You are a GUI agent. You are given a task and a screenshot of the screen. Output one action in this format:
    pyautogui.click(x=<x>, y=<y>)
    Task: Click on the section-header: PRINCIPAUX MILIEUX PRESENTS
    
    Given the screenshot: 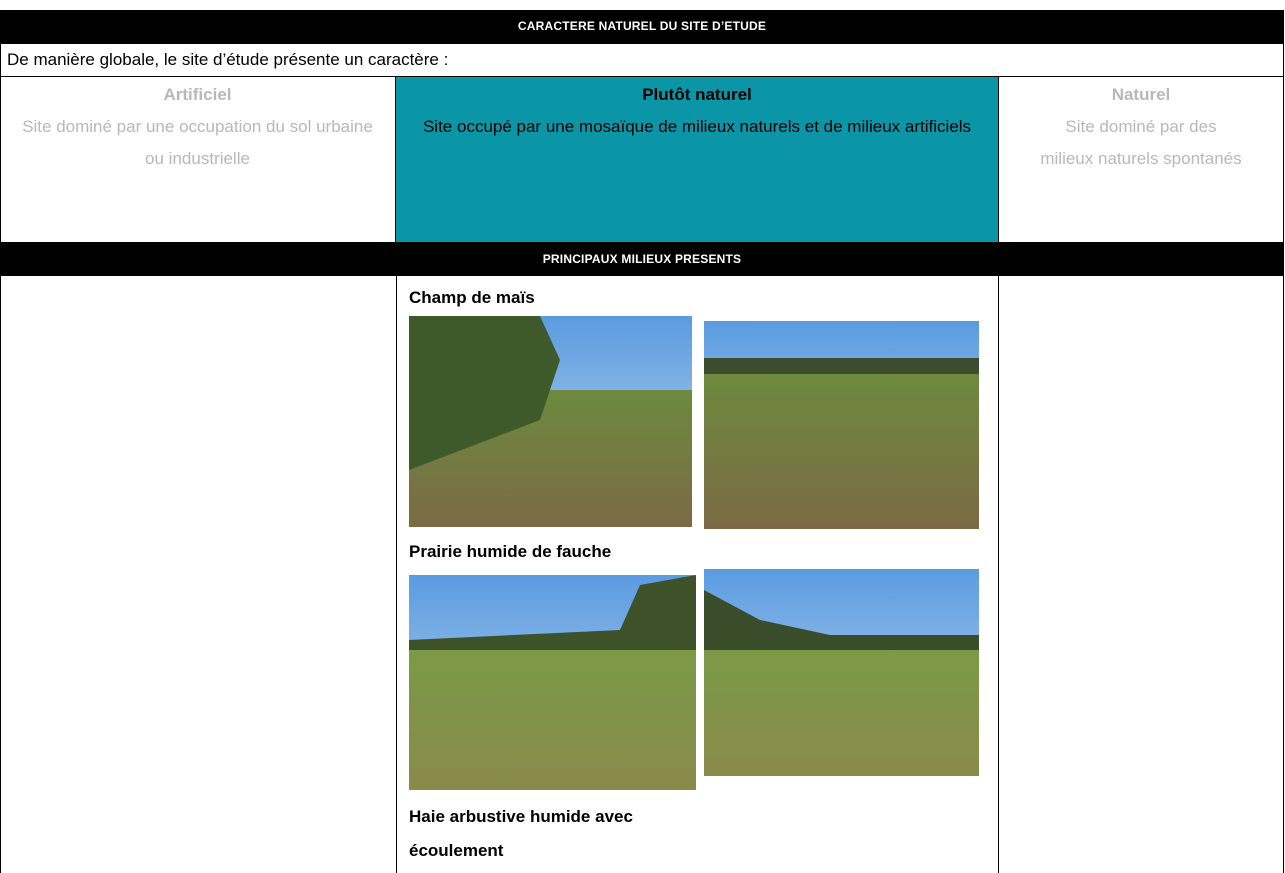 What is the action you would take?
    pyautogui.click(x=642, y=259)
    